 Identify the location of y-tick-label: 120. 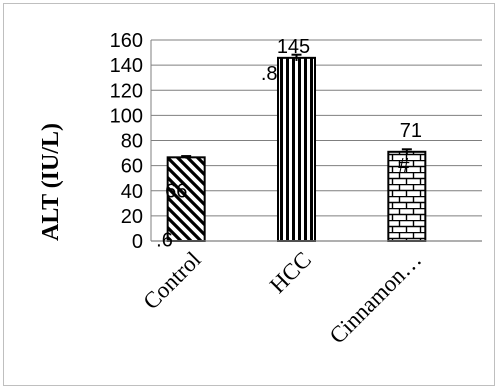
(126, 91).